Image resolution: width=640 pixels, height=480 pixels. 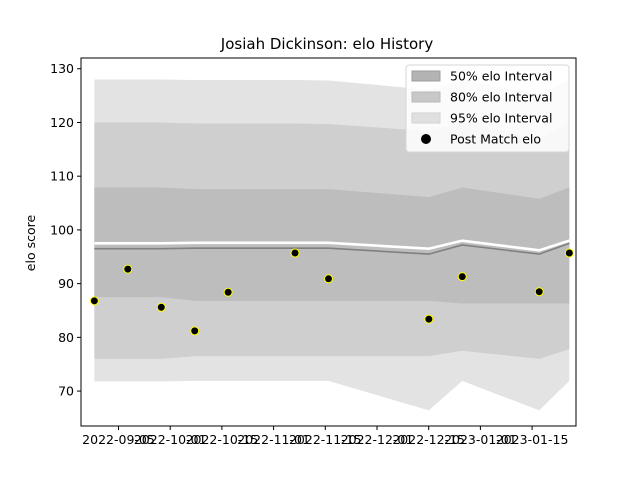 I want to click on y-tick-label: 90, so click(x=66, y=283).